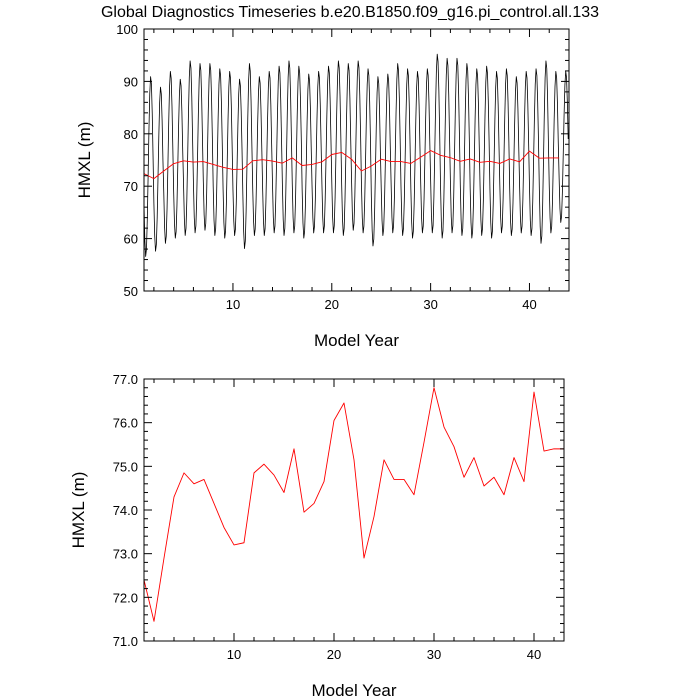 The height and width of the screenshot is (700, 700). Describe the element at coordinates (125, 379) in the screenshot. I see `bottom-y-tick-label: 77.0` at that location.